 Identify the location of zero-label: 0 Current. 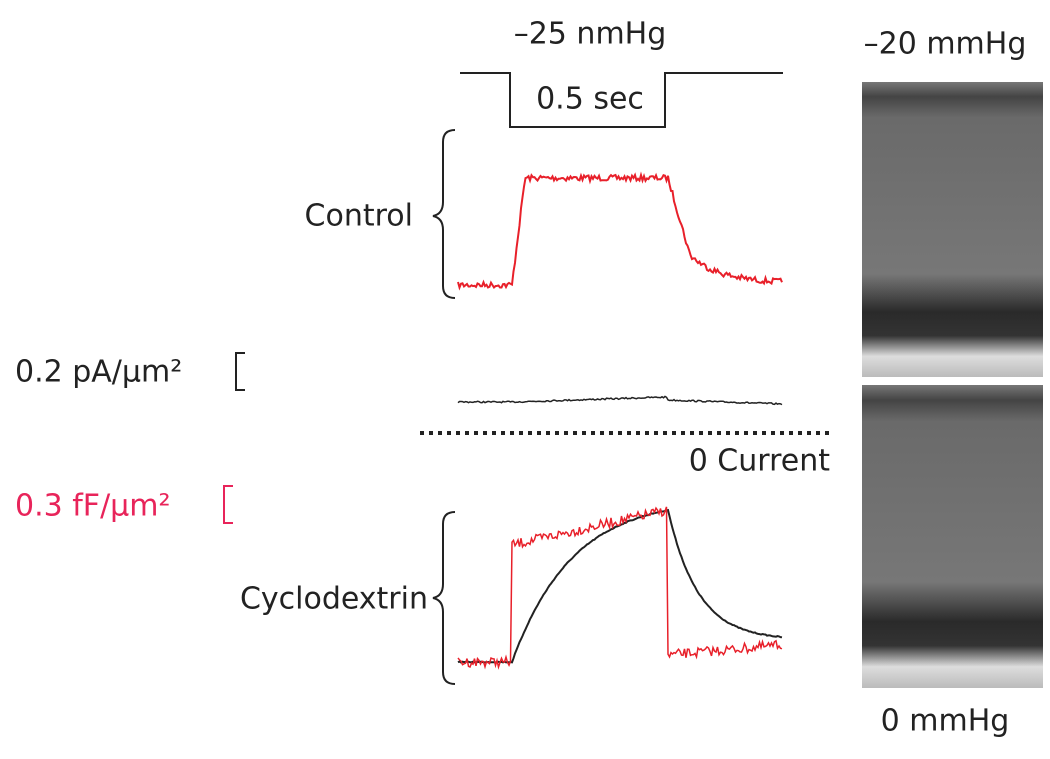
(760, 461).